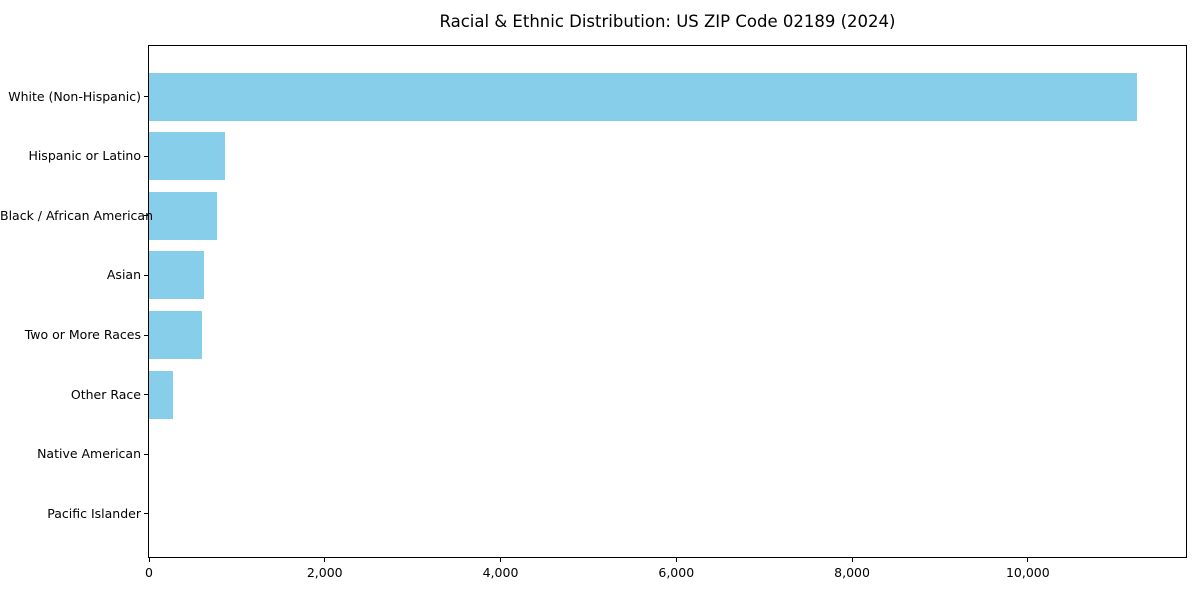 Image resolution: width=1200 pixels, height=600 pixels. Describe the element at coordinates (149, 572) in the screenshot. I see `x-tick-label-0: 0` at that location.